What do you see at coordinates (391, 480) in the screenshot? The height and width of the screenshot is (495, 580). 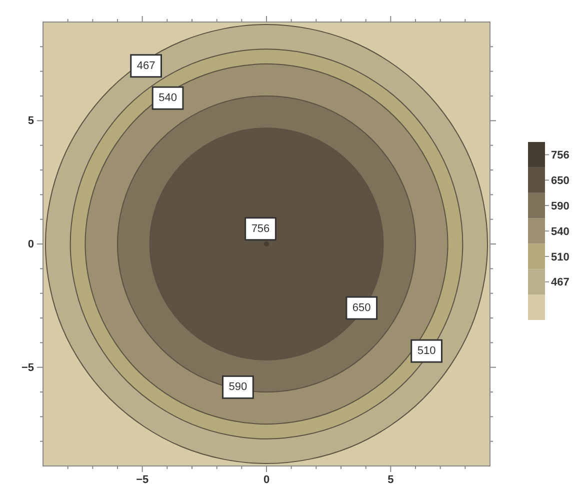 I see `x-tick-label: 5` at bounding box center [391, 480].